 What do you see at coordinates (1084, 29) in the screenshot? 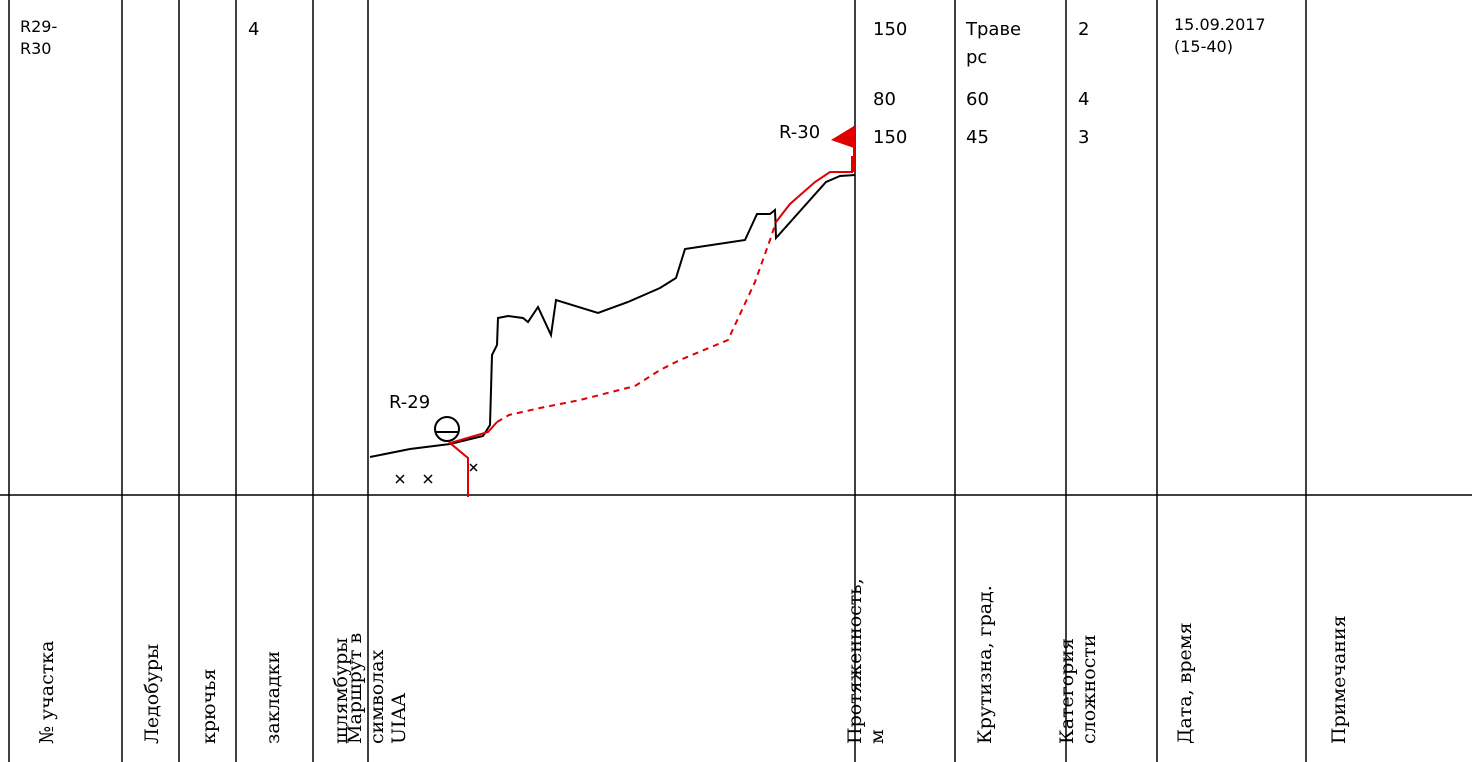
I see `category-value-1: 2` at bounding box center [1084, 29].